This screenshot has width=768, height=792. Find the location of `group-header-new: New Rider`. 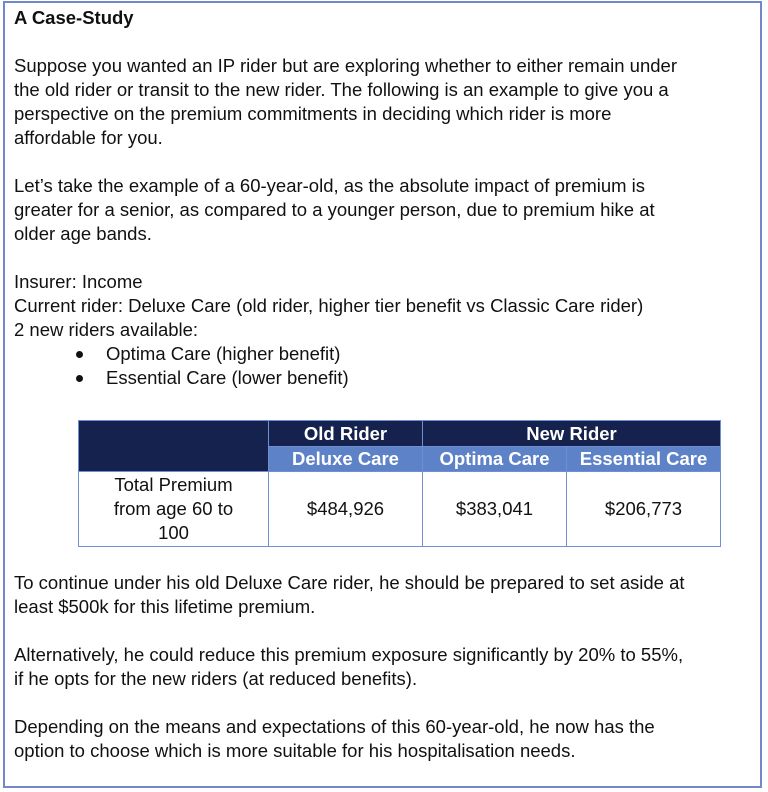

group-header-new: New Rider is located at coordinates (571, 433).